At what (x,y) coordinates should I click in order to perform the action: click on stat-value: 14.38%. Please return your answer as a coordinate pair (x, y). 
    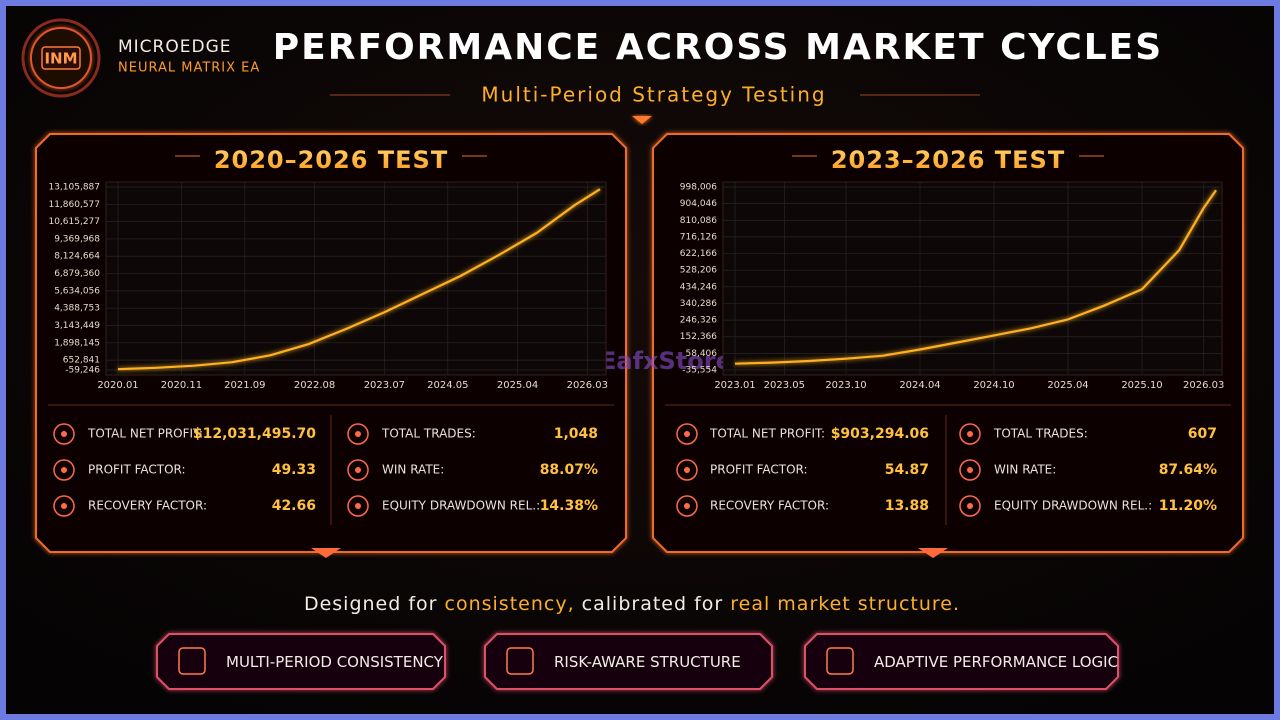
    Looking at the image, I should click on (569, 506).